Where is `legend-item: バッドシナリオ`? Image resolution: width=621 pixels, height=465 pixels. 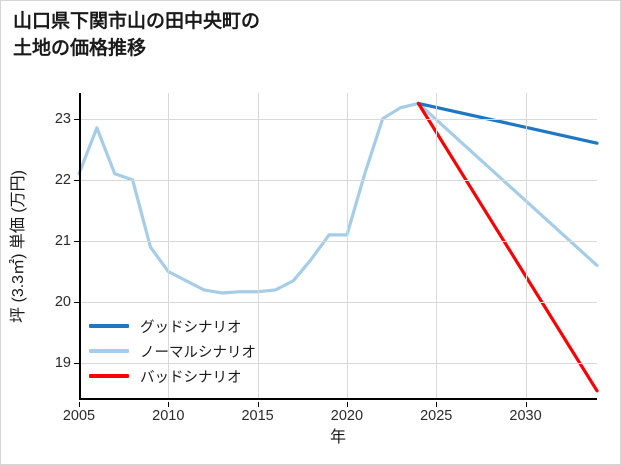
legend-item: バッドシナリオ is located at coordinates (172, 376).